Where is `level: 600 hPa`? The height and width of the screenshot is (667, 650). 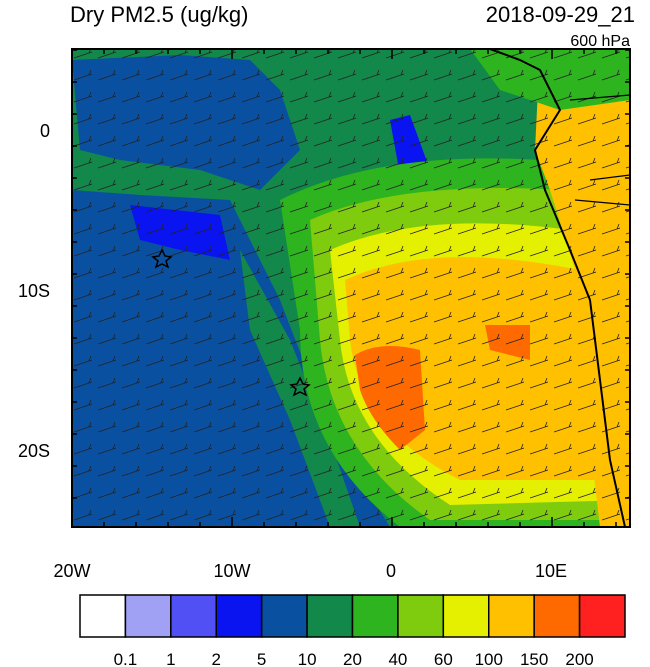 level: 600 hPa is located at coordinates (600, 41).